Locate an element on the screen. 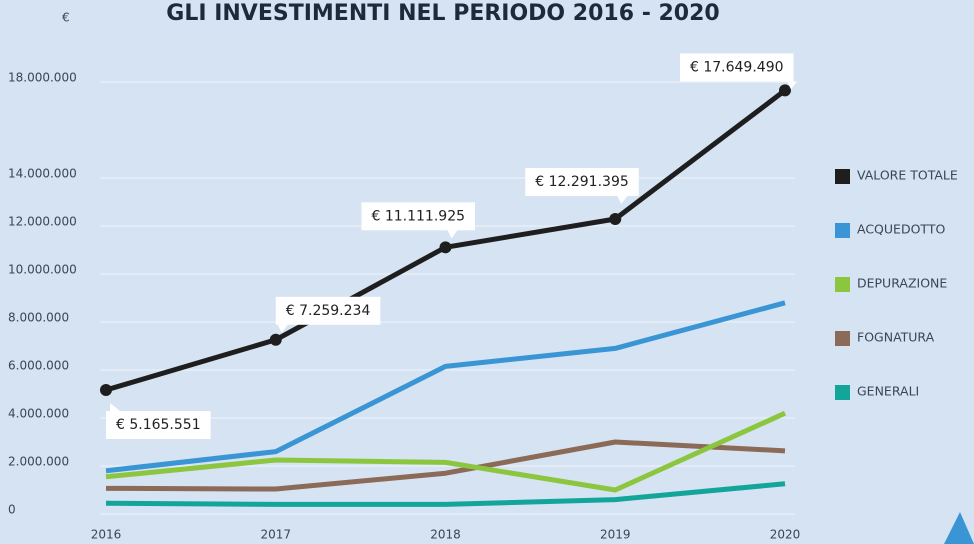 Image resolution: width=974 pixels, height=544 pixels. data-label: € 5.165.551 is located at coordinates (158, 425).